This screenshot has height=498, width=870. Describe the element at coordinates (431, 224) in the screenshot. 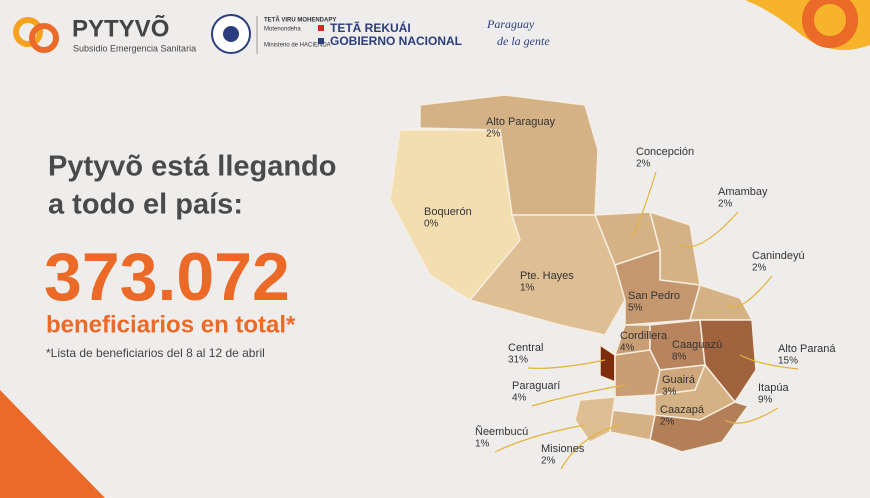

I see `region-share: 0%` at that location.